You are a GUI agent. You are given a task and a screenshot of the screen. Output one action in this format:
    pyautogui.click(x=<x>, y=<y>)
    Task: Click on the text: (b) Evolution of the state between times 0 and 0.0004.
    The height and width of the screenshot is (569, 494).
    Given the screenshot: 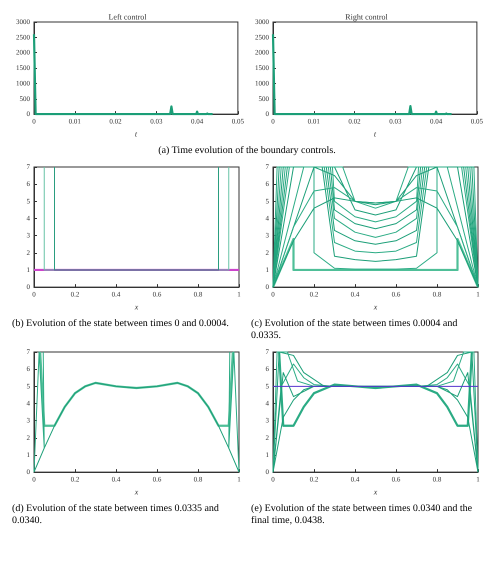 What is the action you would take?
    pyautogui.click(x=120, y=324)
    